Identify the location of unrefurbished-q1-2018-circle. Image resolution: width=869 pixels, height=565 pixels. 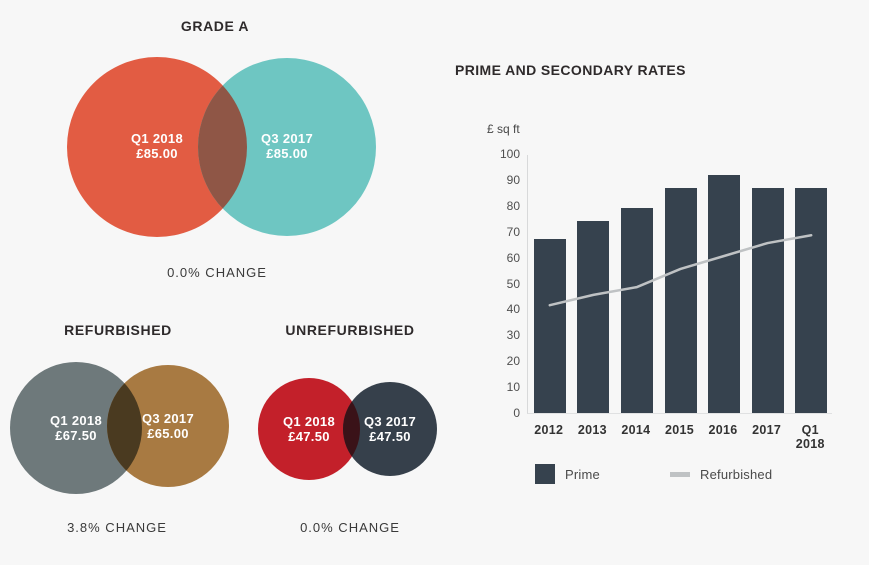
(309, 429).